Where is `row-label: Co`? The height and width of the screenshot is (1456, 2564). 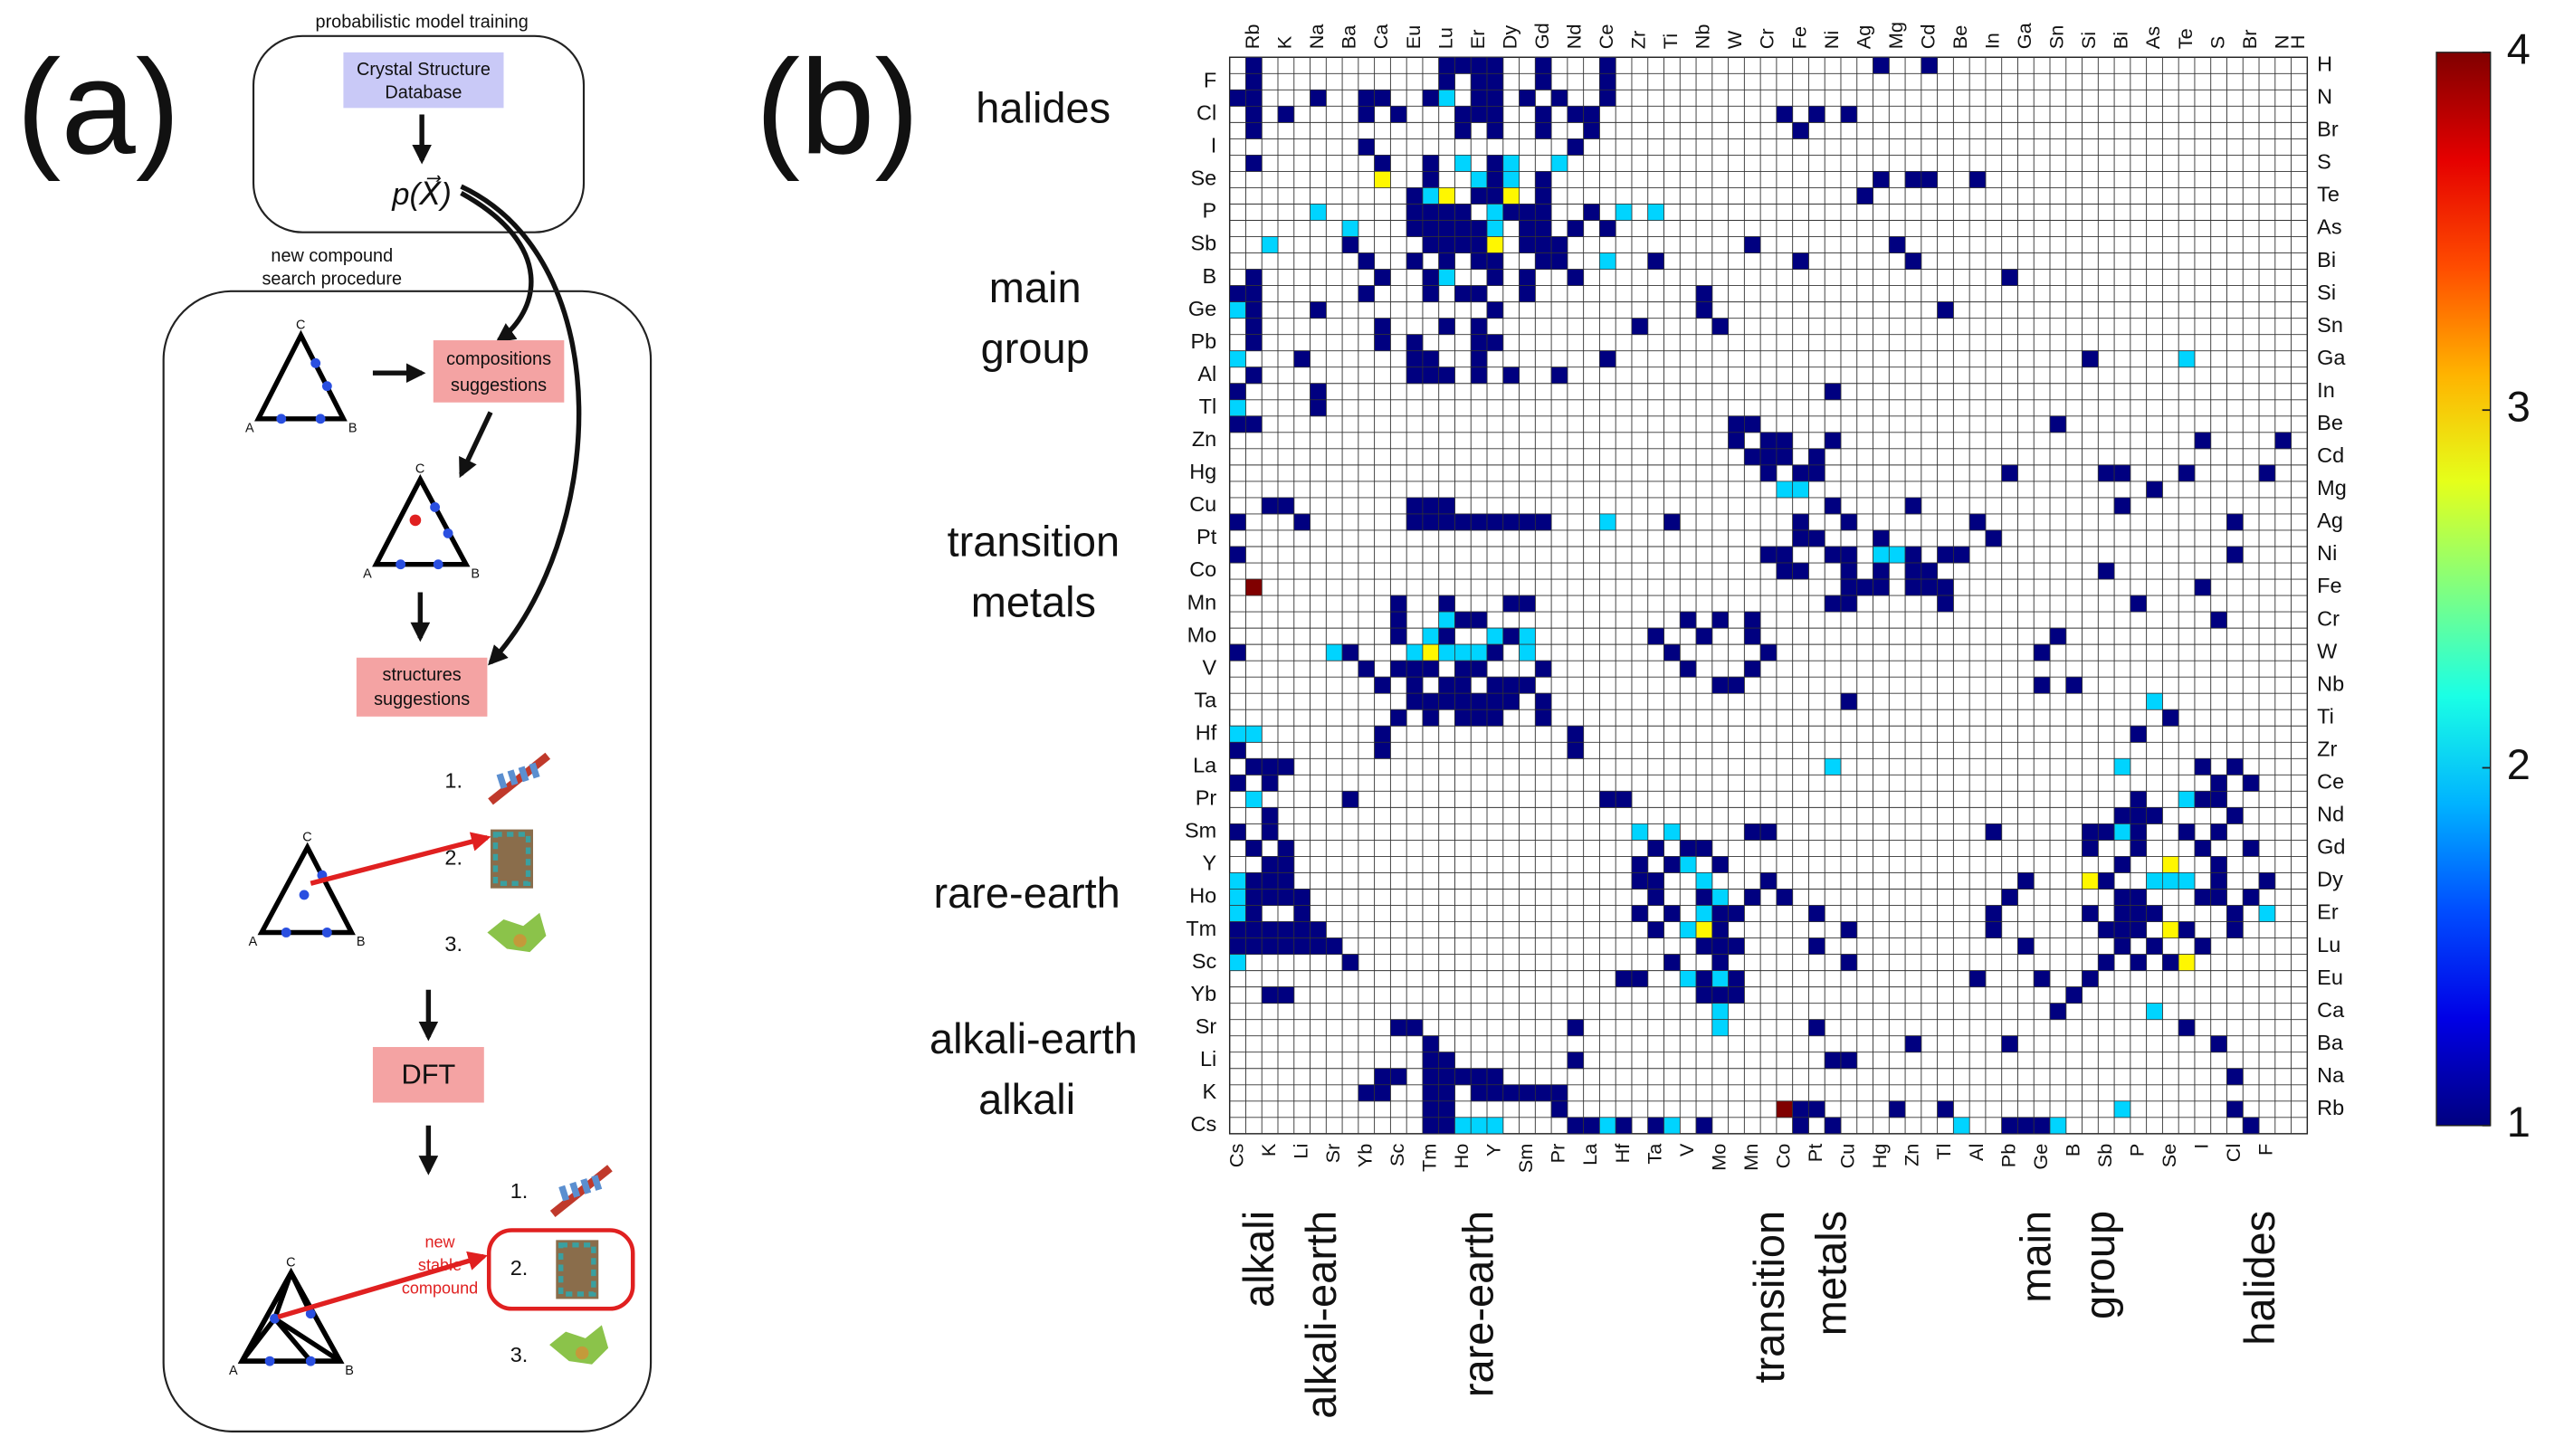 row-label: Co is located at coordinates (1202, 569).